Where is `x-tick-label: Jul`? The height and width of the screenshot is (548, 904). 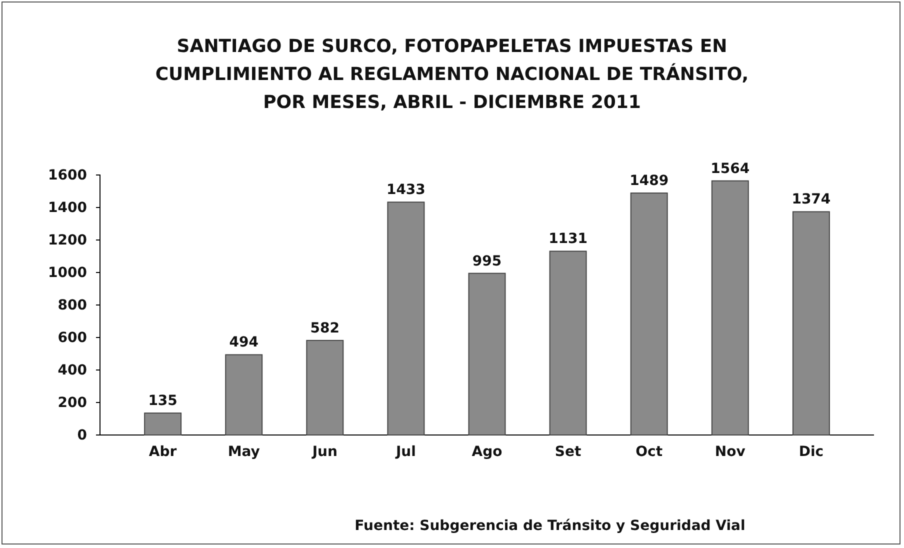 x-tick-label: Jul is located at coordinates (405, 452).